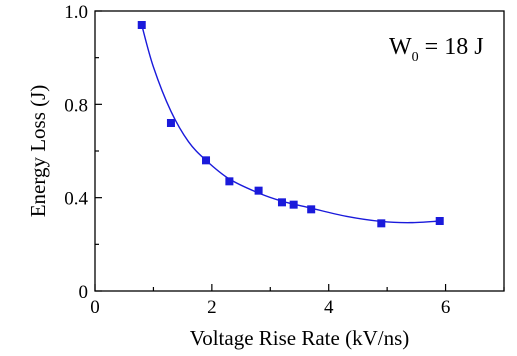 The image size is (517, 356). Describe the element at coordinates (95, 307) in the screenshot. I see `x-tick-label: 0` at that location.